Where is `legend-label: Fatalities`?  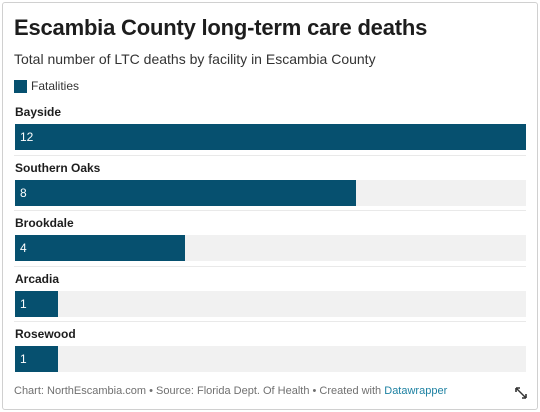 legend-label: Fatalities is located at coordinates (55, 86).